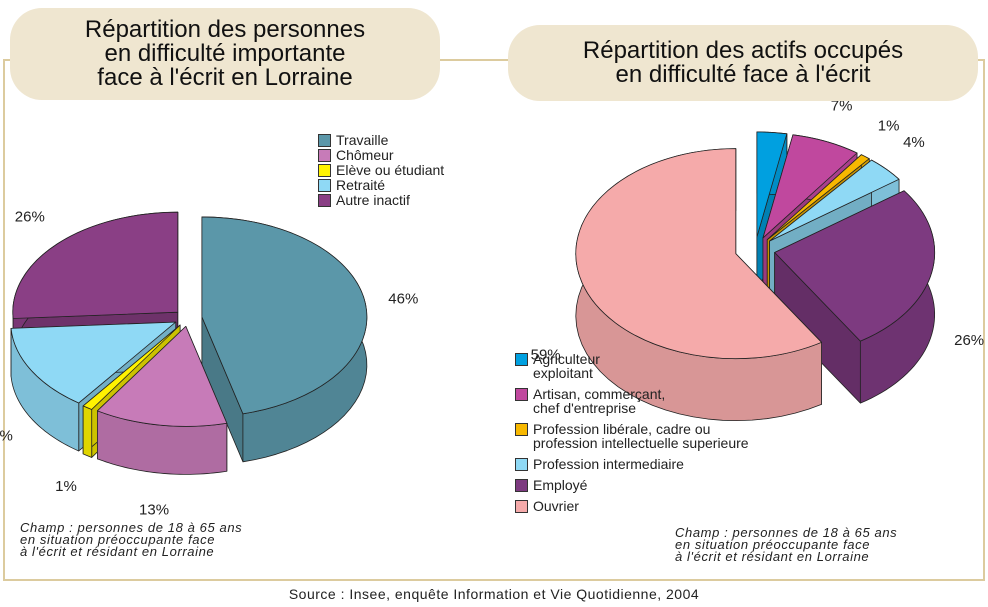 The image size is (988, 607). What do you see at coordinates (381, 185) in the screenshot?
I see `legend-item: Retraité` at bounding box center [381, 185].